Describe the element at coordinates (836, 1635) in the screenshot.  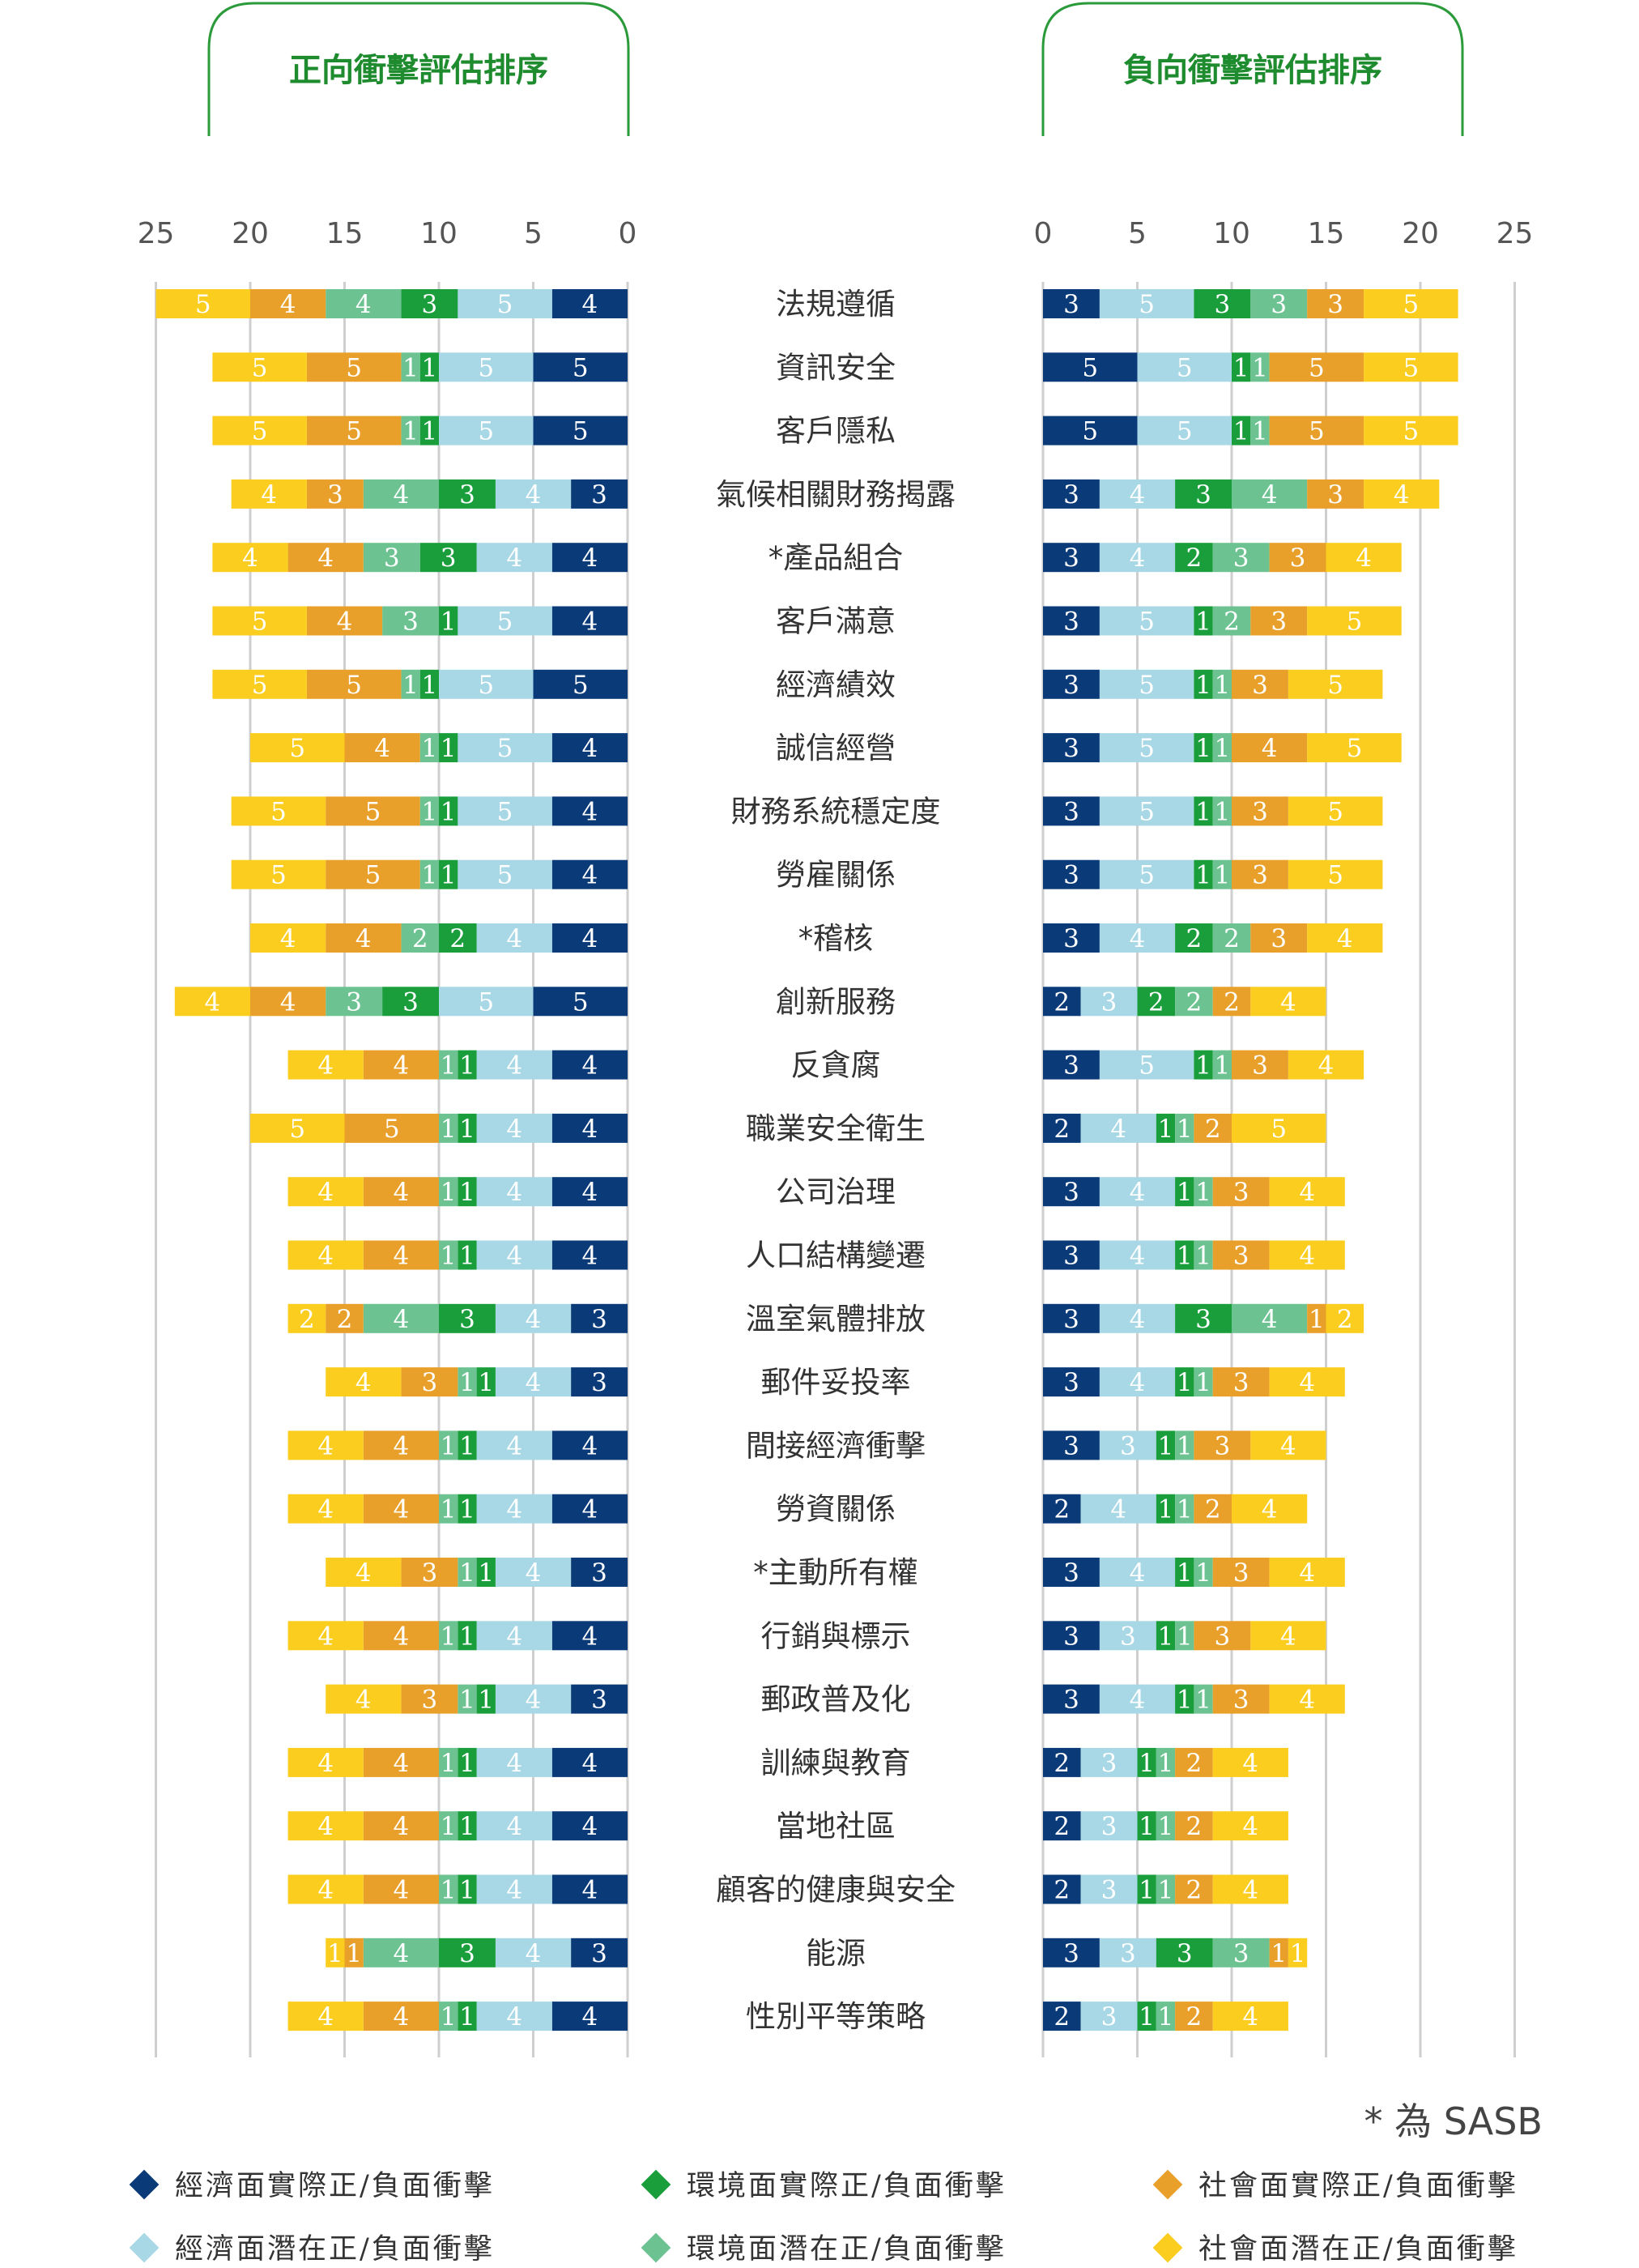
I see `category-label: 行銷與標示` at that location.